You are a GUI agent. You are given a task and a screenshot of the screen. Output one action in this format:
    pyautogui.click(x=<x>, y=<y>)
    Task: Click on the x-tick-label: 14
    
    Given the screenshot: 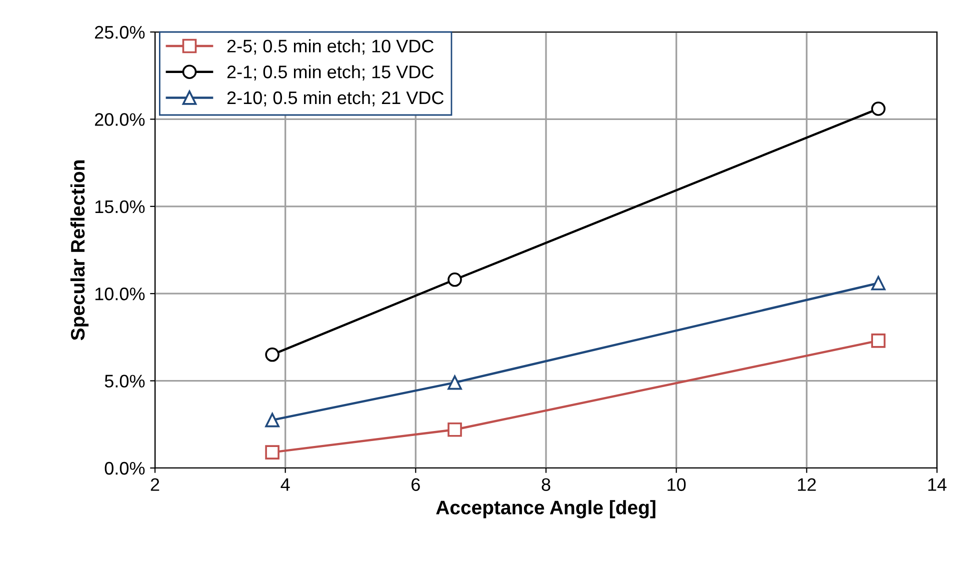 What is the action you would take?
    pyautogui.click(x=937, y=484)
    